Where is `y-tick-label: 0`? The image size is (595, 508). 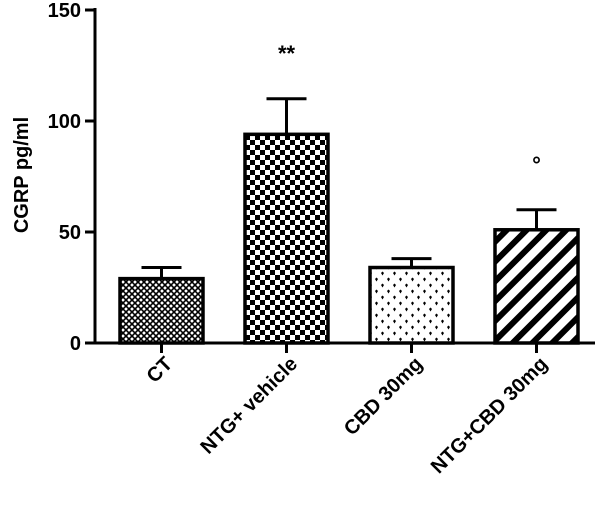 y-tick-label: 0 is located at coordinates (75, 344).